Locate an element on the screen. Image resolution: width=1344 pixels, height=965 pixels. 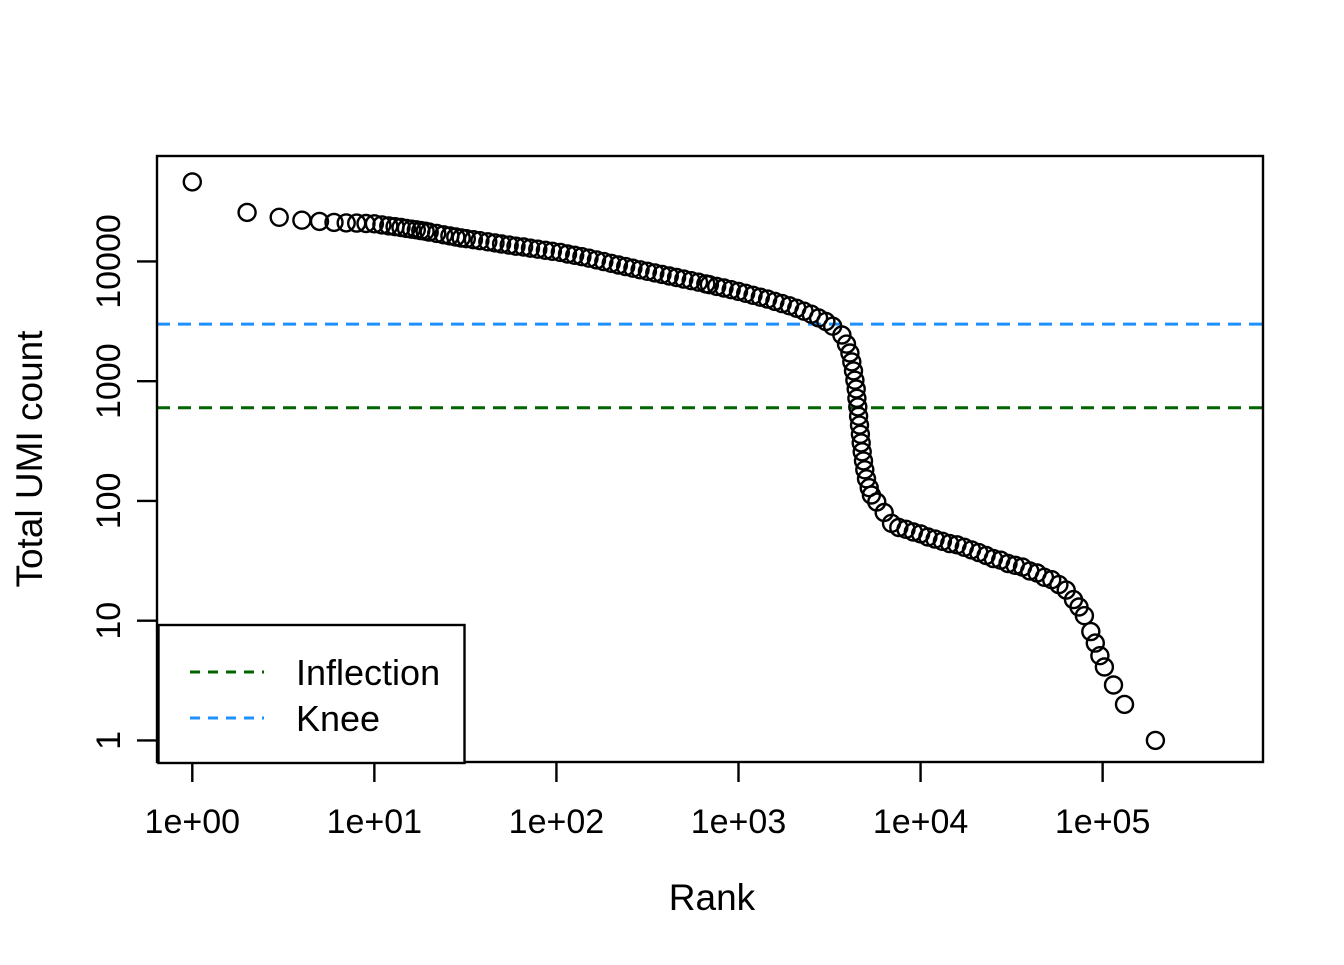
x-tick-label: 1e+03 is located at coordinates (739, 822).